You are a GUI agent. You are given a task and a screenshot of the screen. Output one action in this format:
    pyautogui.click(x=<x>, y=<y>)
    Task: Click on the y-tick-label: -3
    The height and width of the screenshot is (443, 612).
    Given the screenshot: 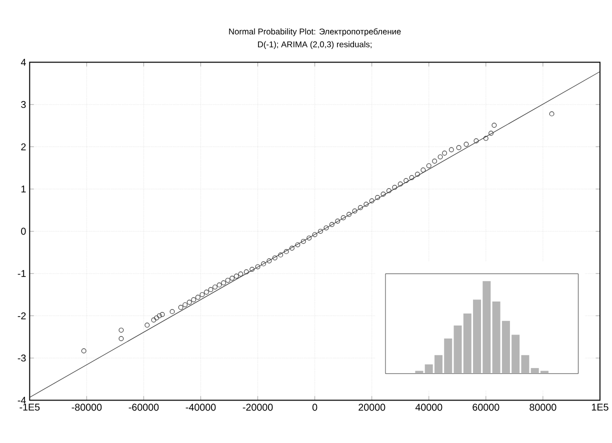 What is the action you would take?
    pyautogui.click(x=22, y=358)
    